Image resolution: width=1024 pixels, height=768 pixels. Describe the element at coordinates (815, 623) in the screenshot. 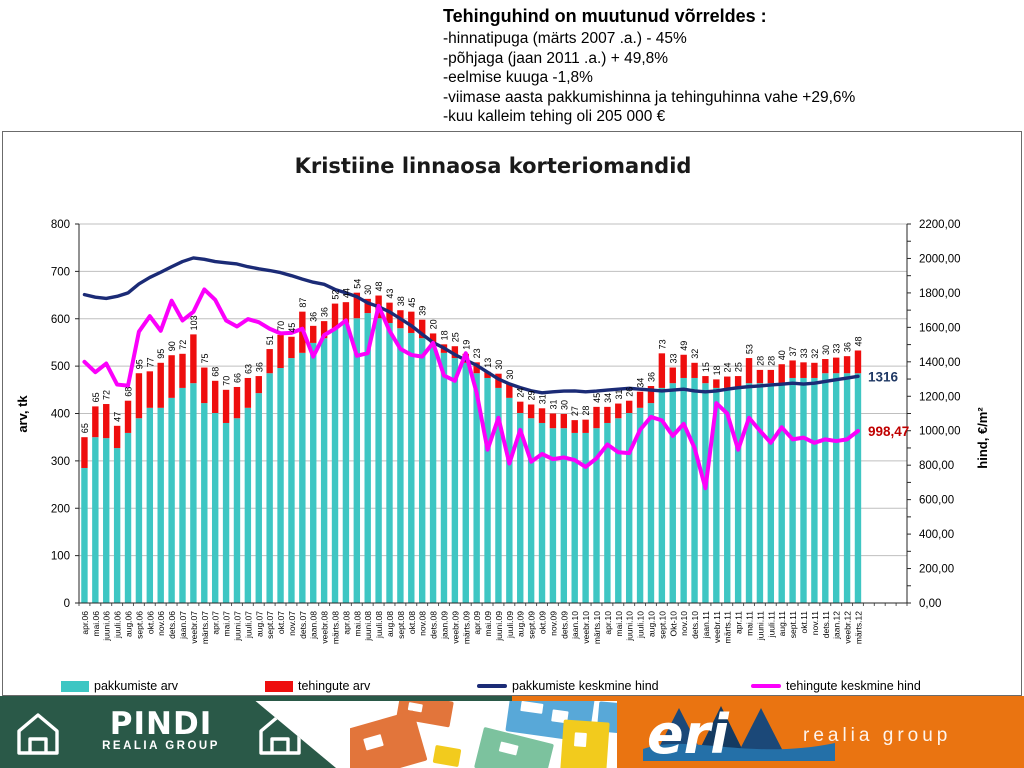

I see `x-category-label: nov.11` at that location.